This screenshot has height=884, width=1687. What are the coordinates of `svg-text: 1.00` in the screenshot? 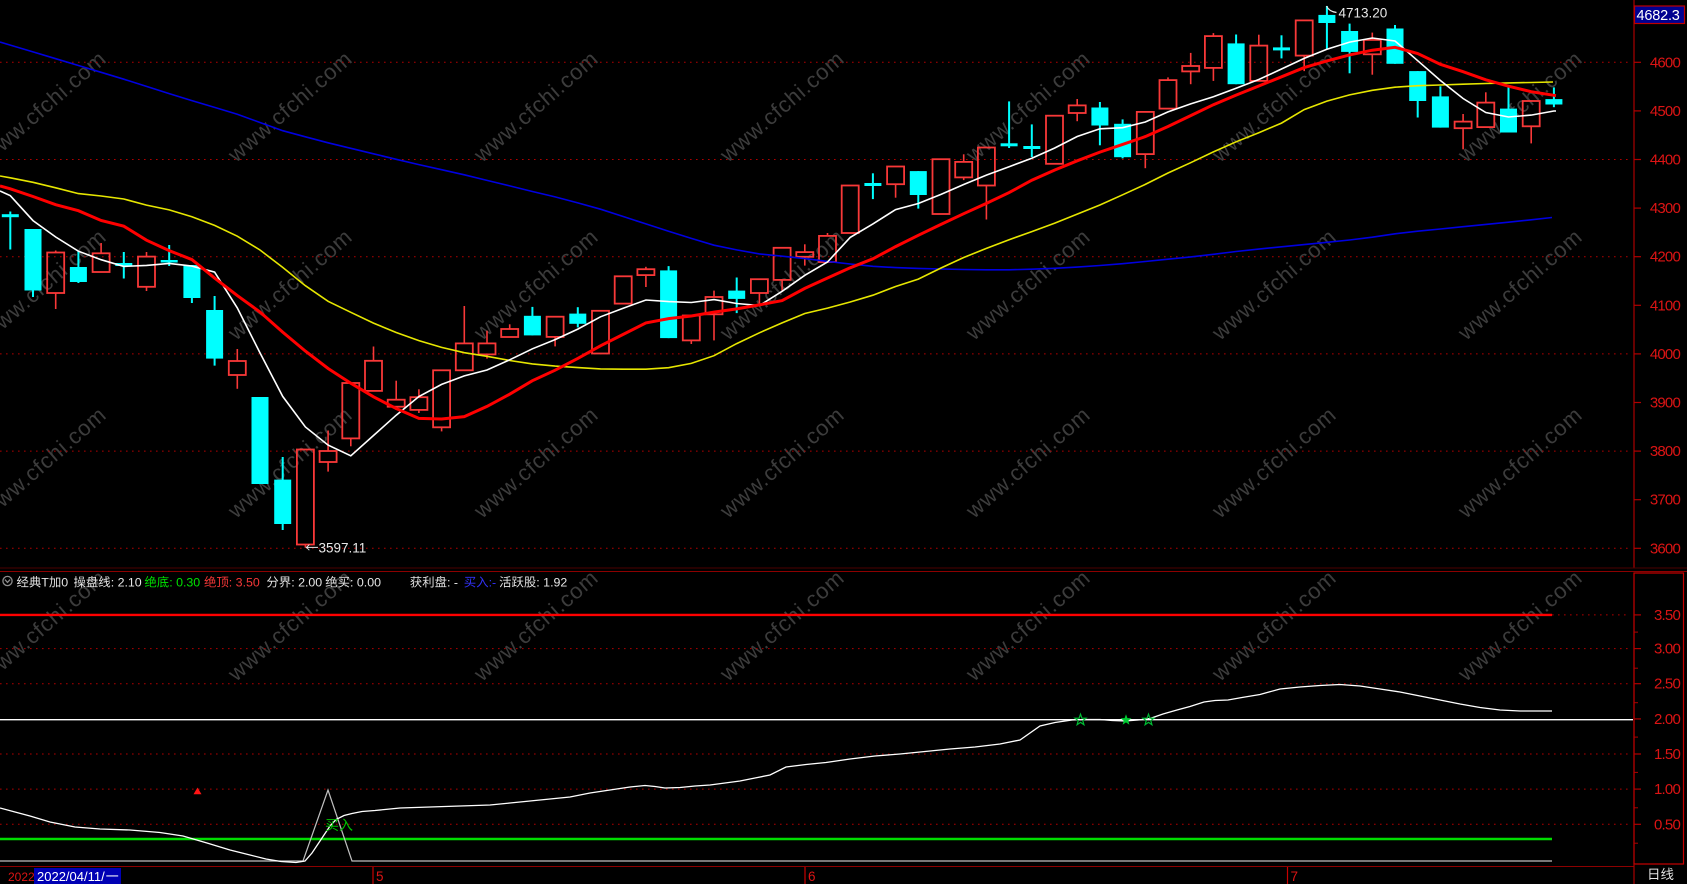 It's located at (1667, 789).